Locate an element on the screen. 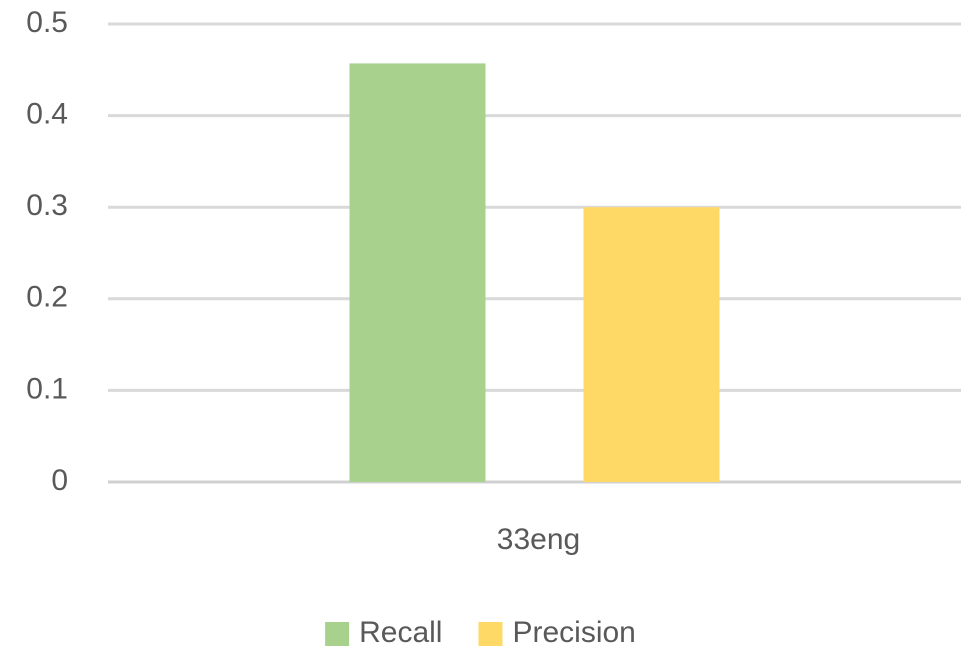 Image resolution: width=961 pixels, height=650 pixels. x-tick-label: 33eng is located at coordinates (538, 539).